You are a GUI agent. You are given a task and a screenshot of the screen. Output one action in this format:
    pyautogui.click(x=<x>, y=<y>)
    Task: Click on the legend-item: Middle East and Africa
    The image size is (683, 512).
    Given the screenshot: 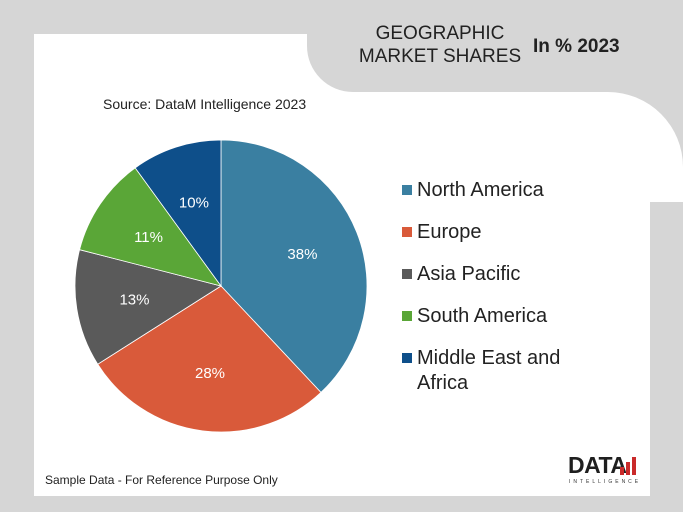 What is the action you would take?
    pyautogui.click(x=507, y=374)
    